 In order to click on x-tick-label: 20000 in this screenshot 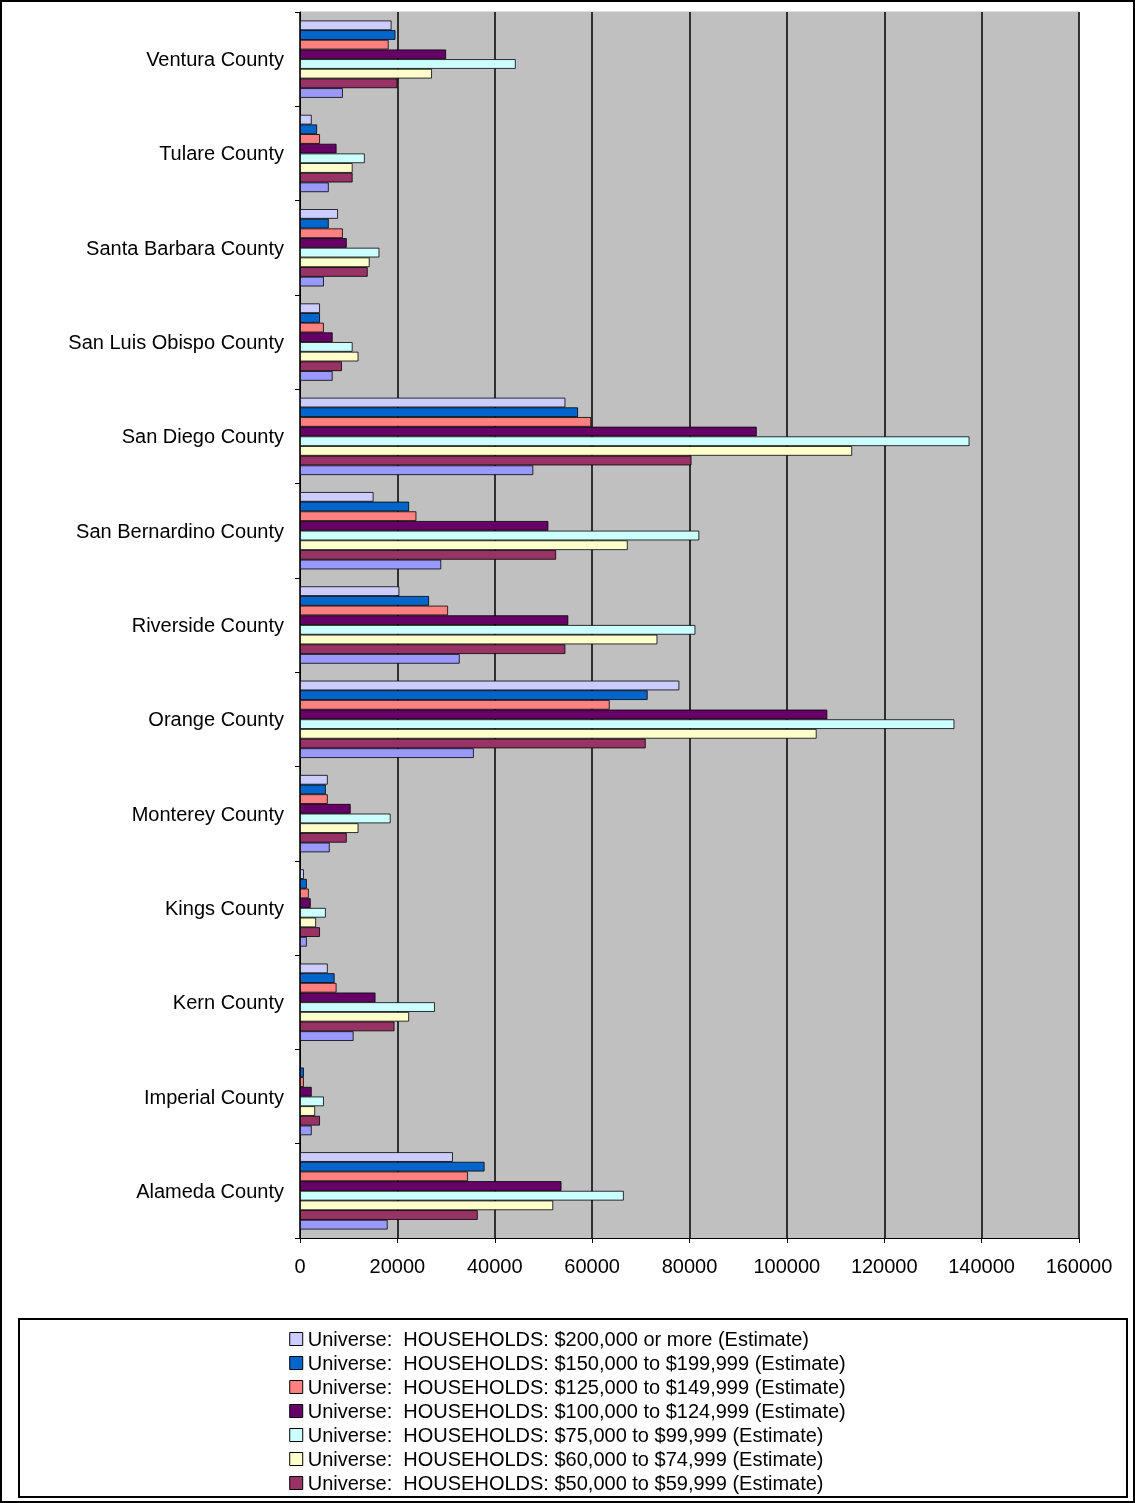, I will do `click(397, 1266)`.